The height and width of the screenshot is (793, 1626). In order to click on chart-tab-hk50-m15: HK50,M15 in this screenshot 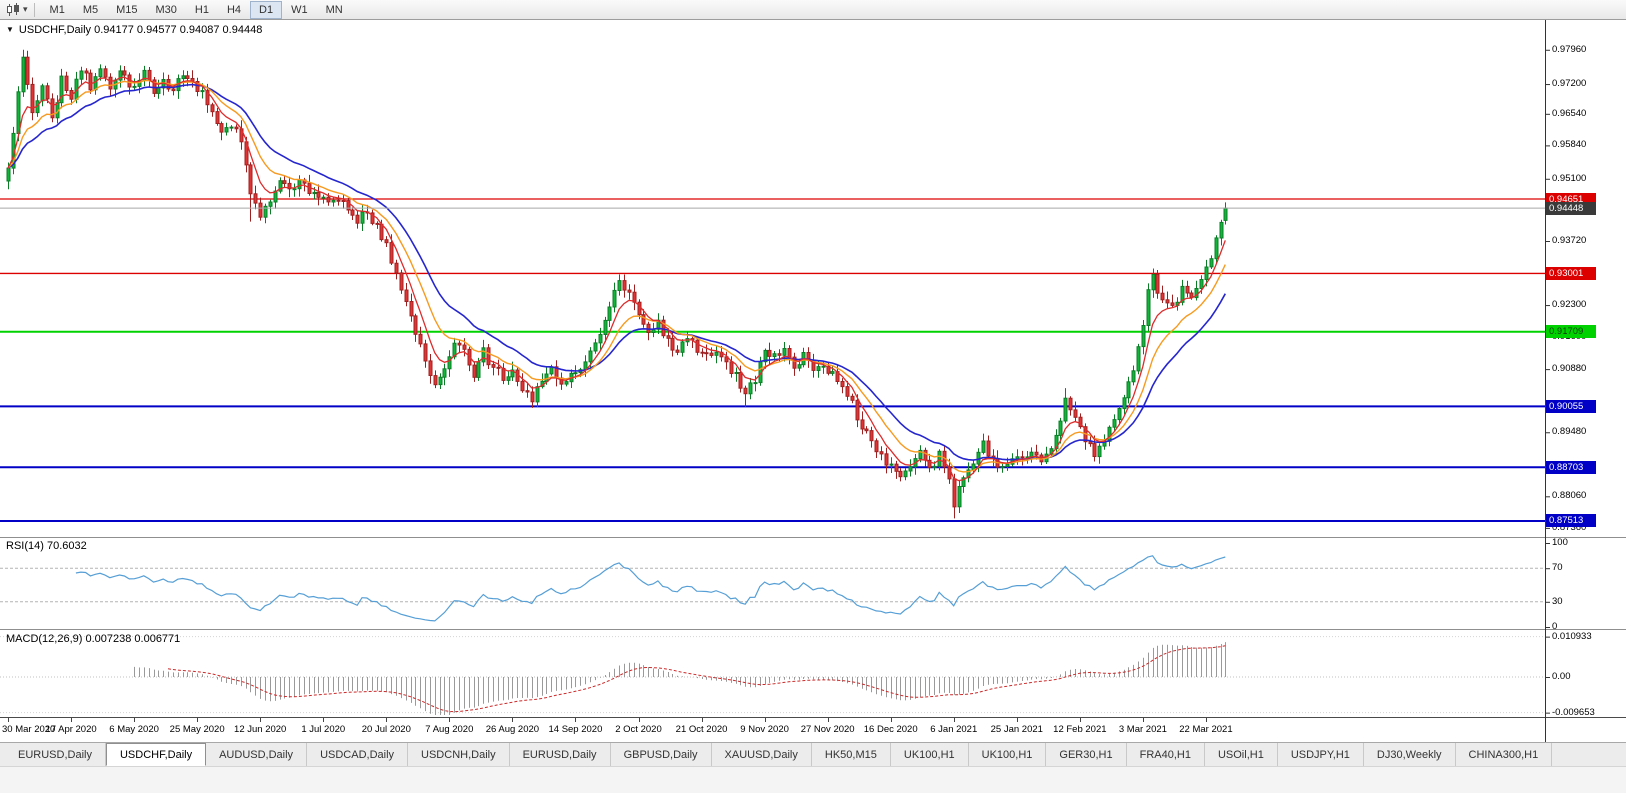, I will do `click(851, 754)`.